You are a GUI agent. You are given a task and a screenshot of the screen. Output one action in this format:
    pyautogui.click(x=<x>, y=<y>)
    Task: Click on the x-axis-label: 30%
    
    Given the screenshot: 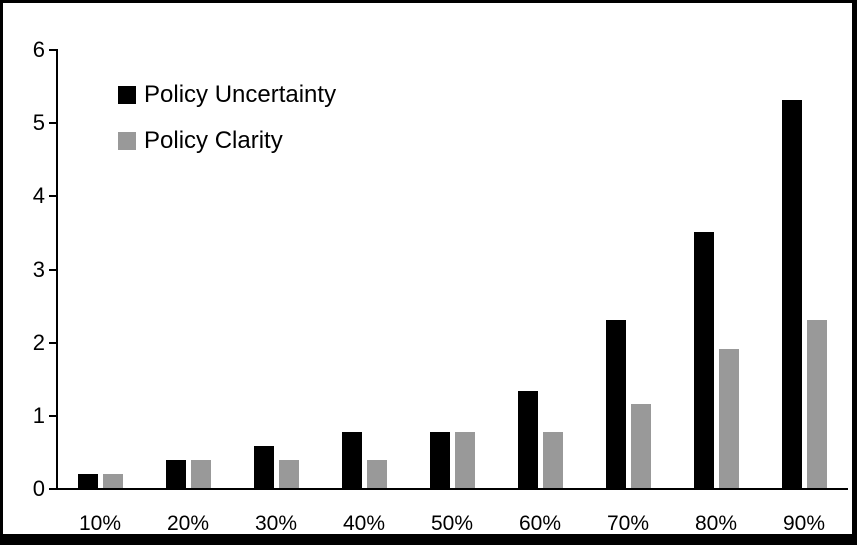 What is the action you would take?
    pyautogui.click(x=276, y=523)
    